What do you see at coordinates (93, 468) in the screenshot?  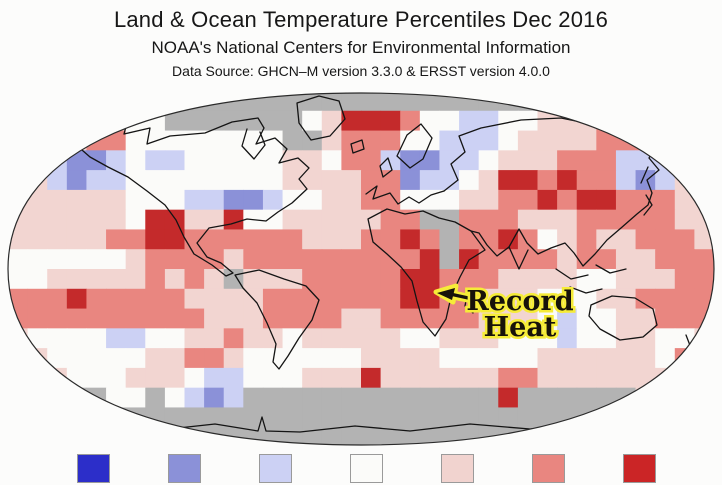 I see `legend-swatch-dark-blue` at bounding box center [93, 468].